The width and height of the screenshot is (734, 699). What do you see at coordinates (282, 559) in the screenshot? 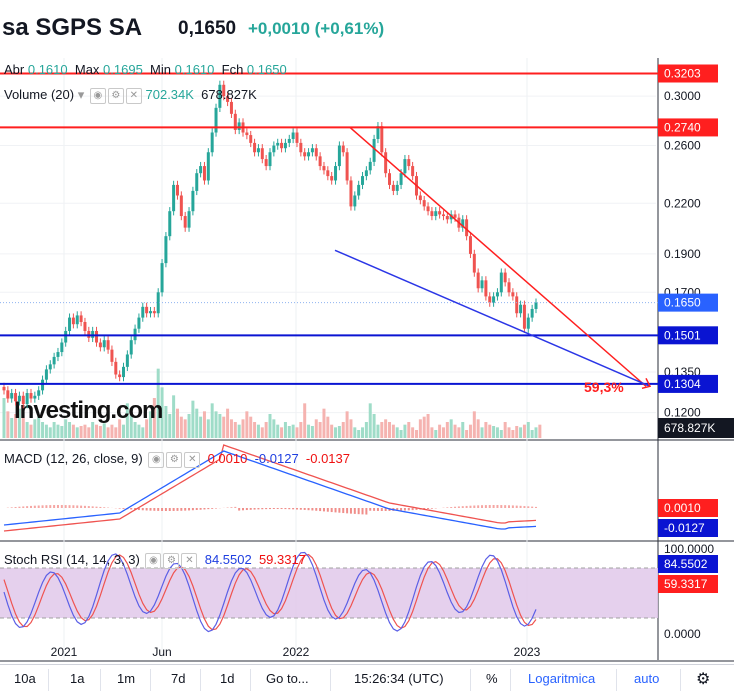
I see `stoch-d-value: 59.3317` at bounding box center [282, 559].